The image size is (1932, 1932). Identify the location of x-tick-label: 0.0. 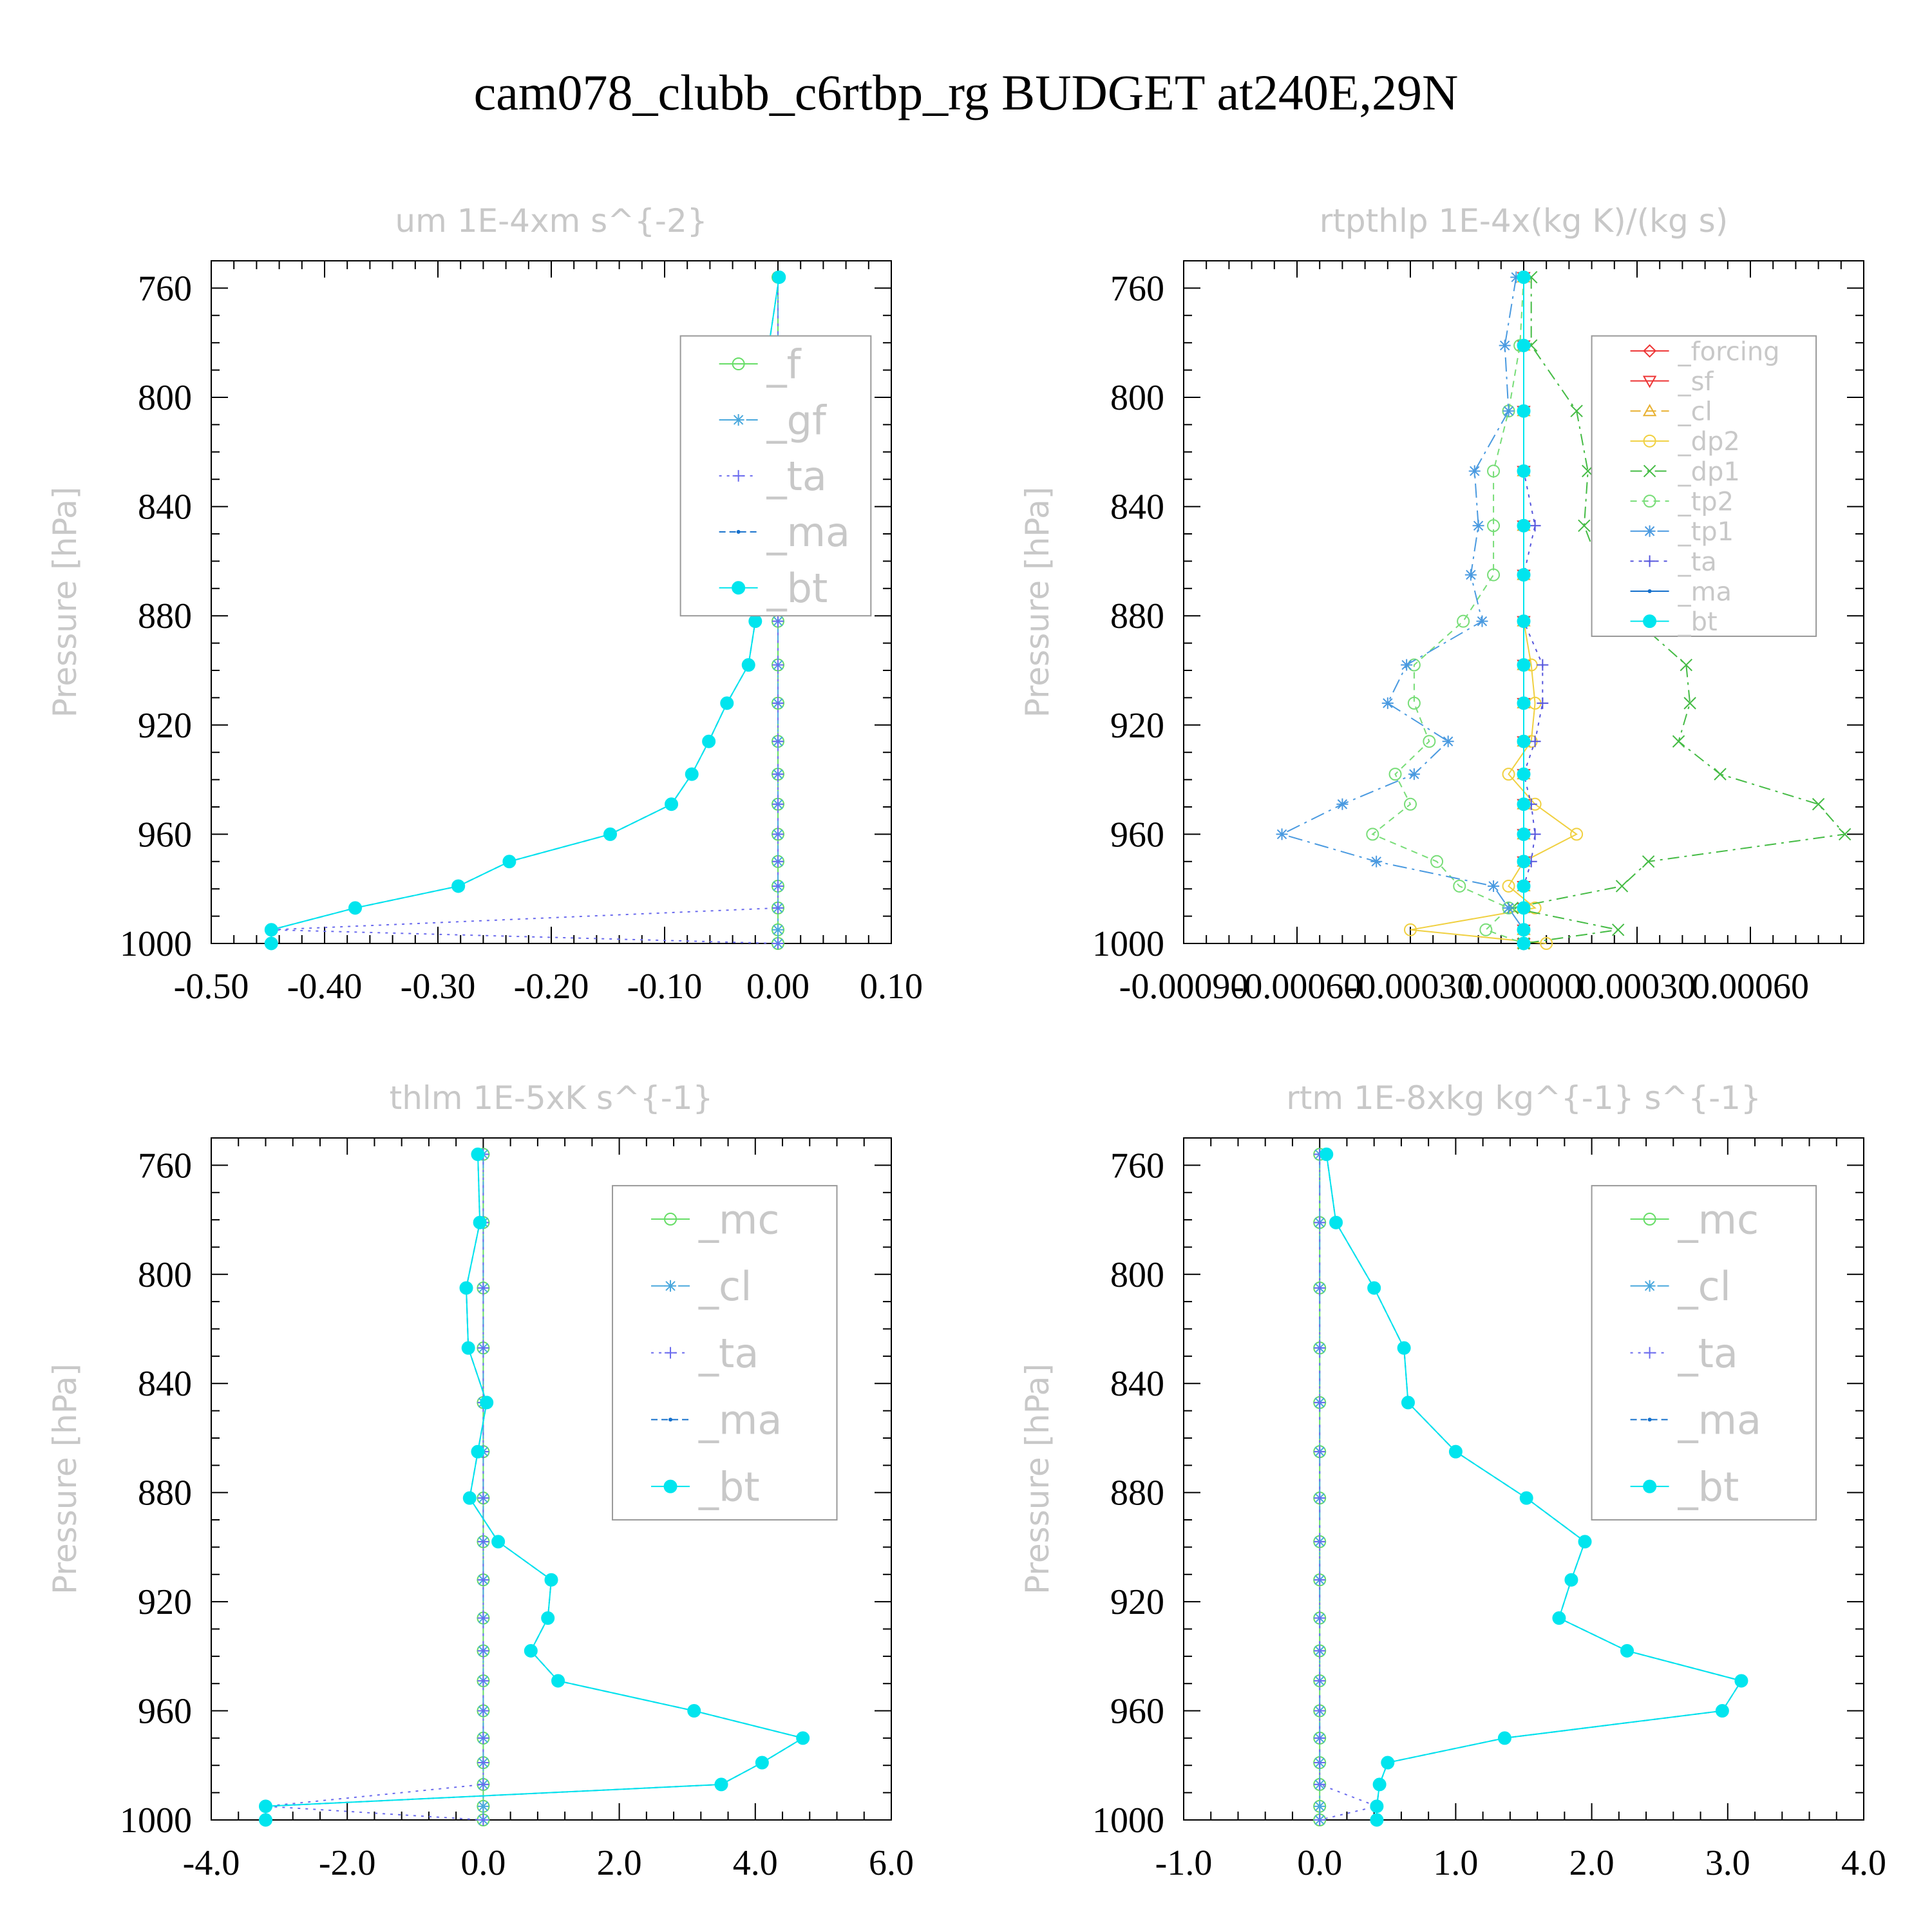
(483, 1863).